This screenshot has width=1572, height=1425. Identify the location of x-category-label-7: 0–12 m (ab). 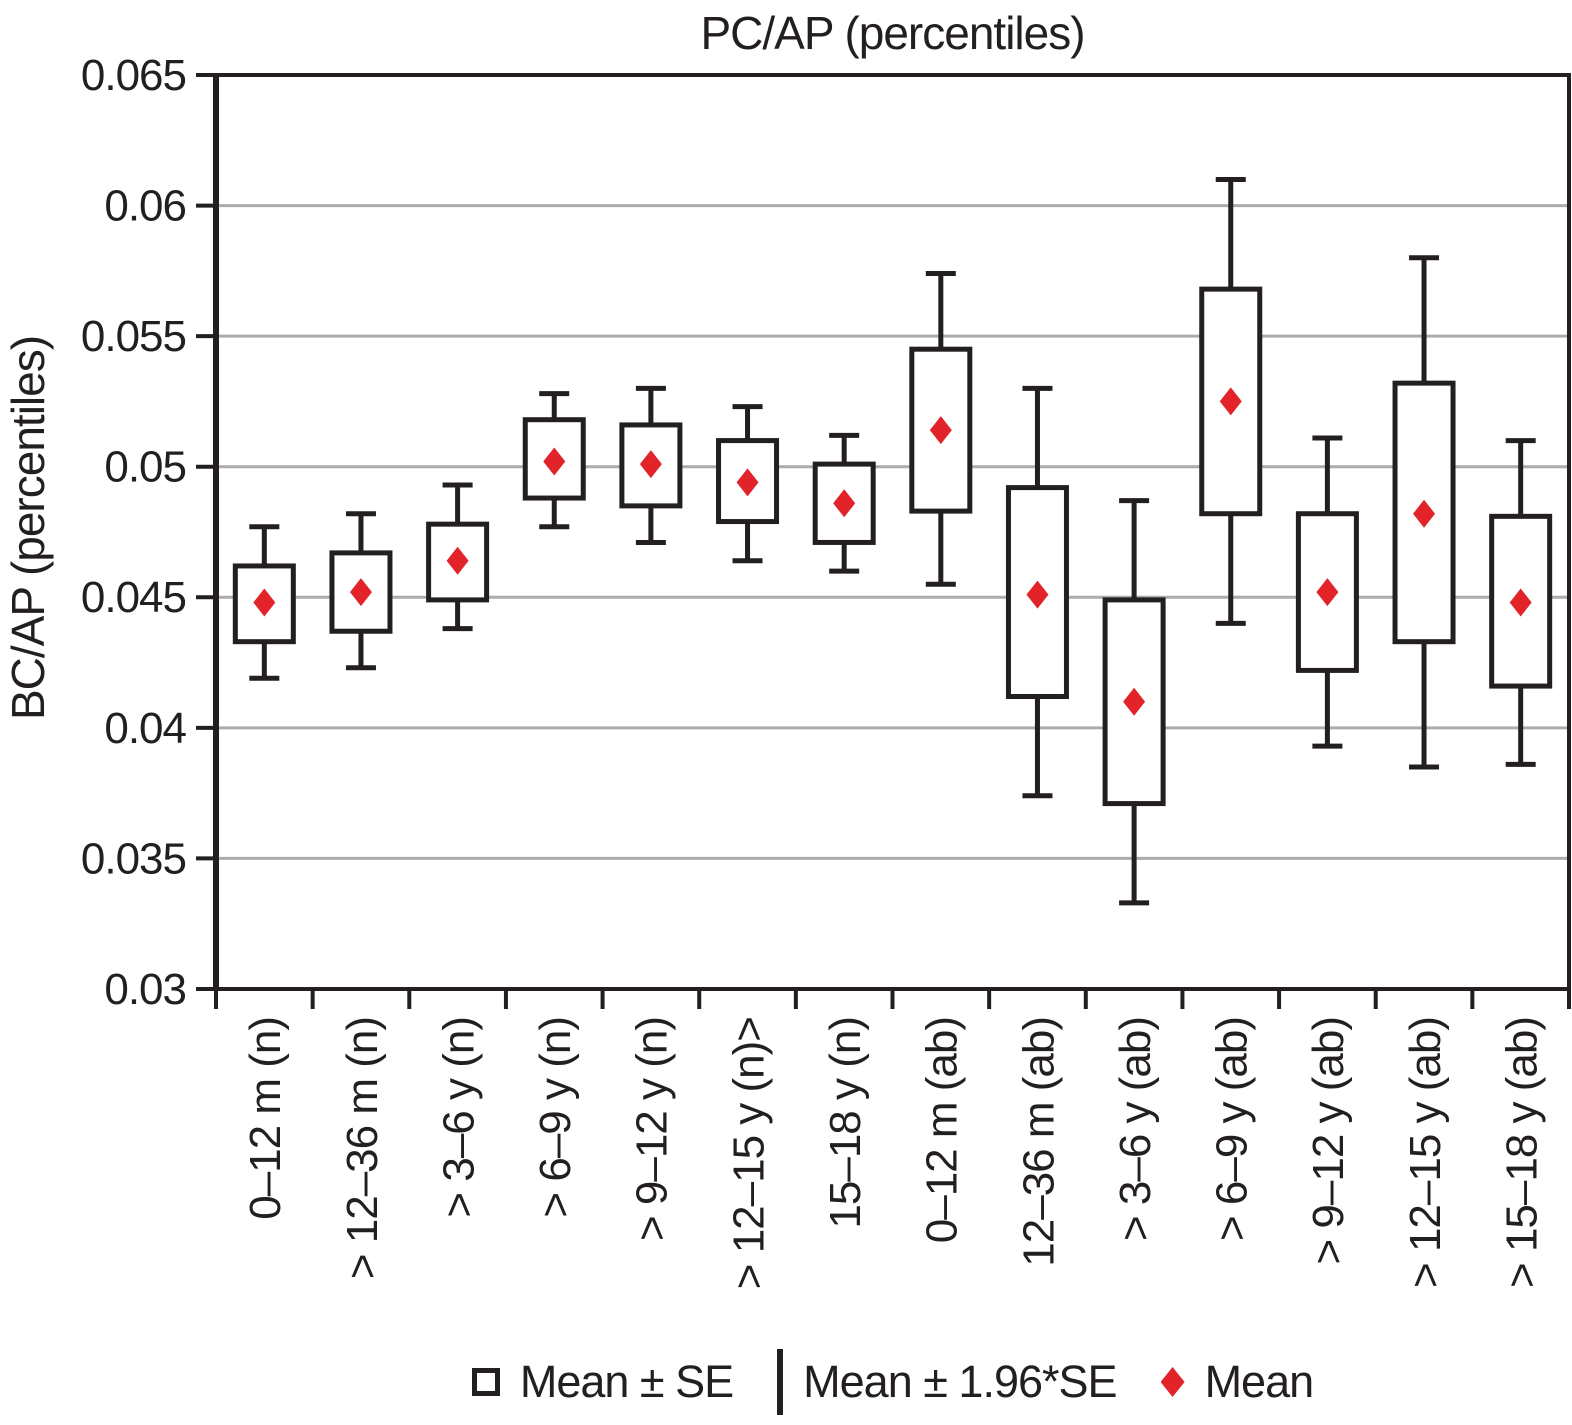
(942, 1130).